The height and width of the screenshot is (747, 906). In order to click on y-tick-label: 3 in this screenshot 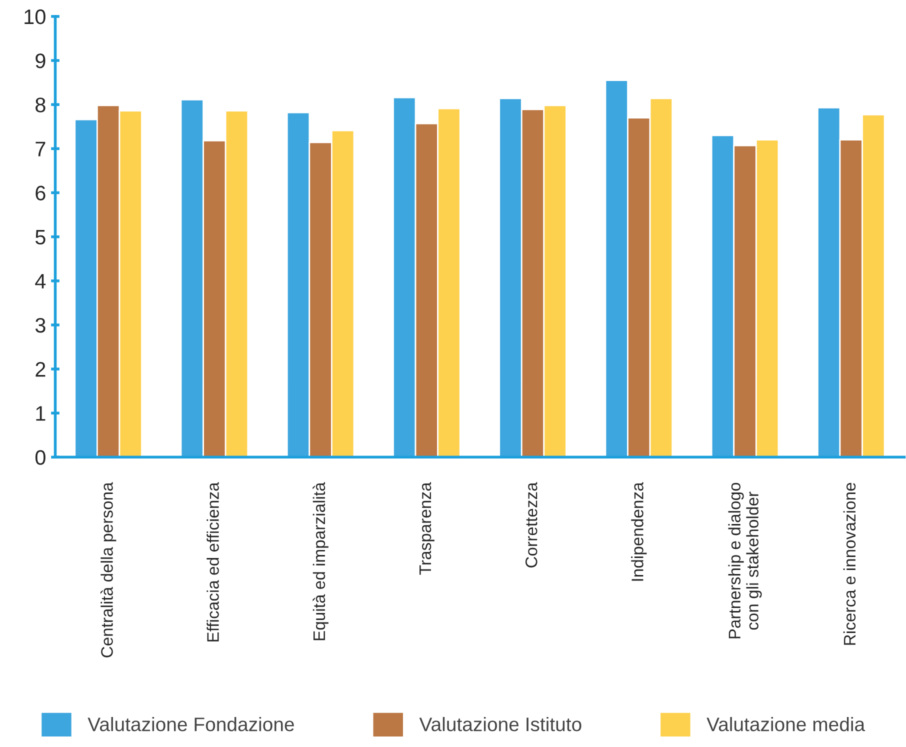, I will do `click(40, 325)`.